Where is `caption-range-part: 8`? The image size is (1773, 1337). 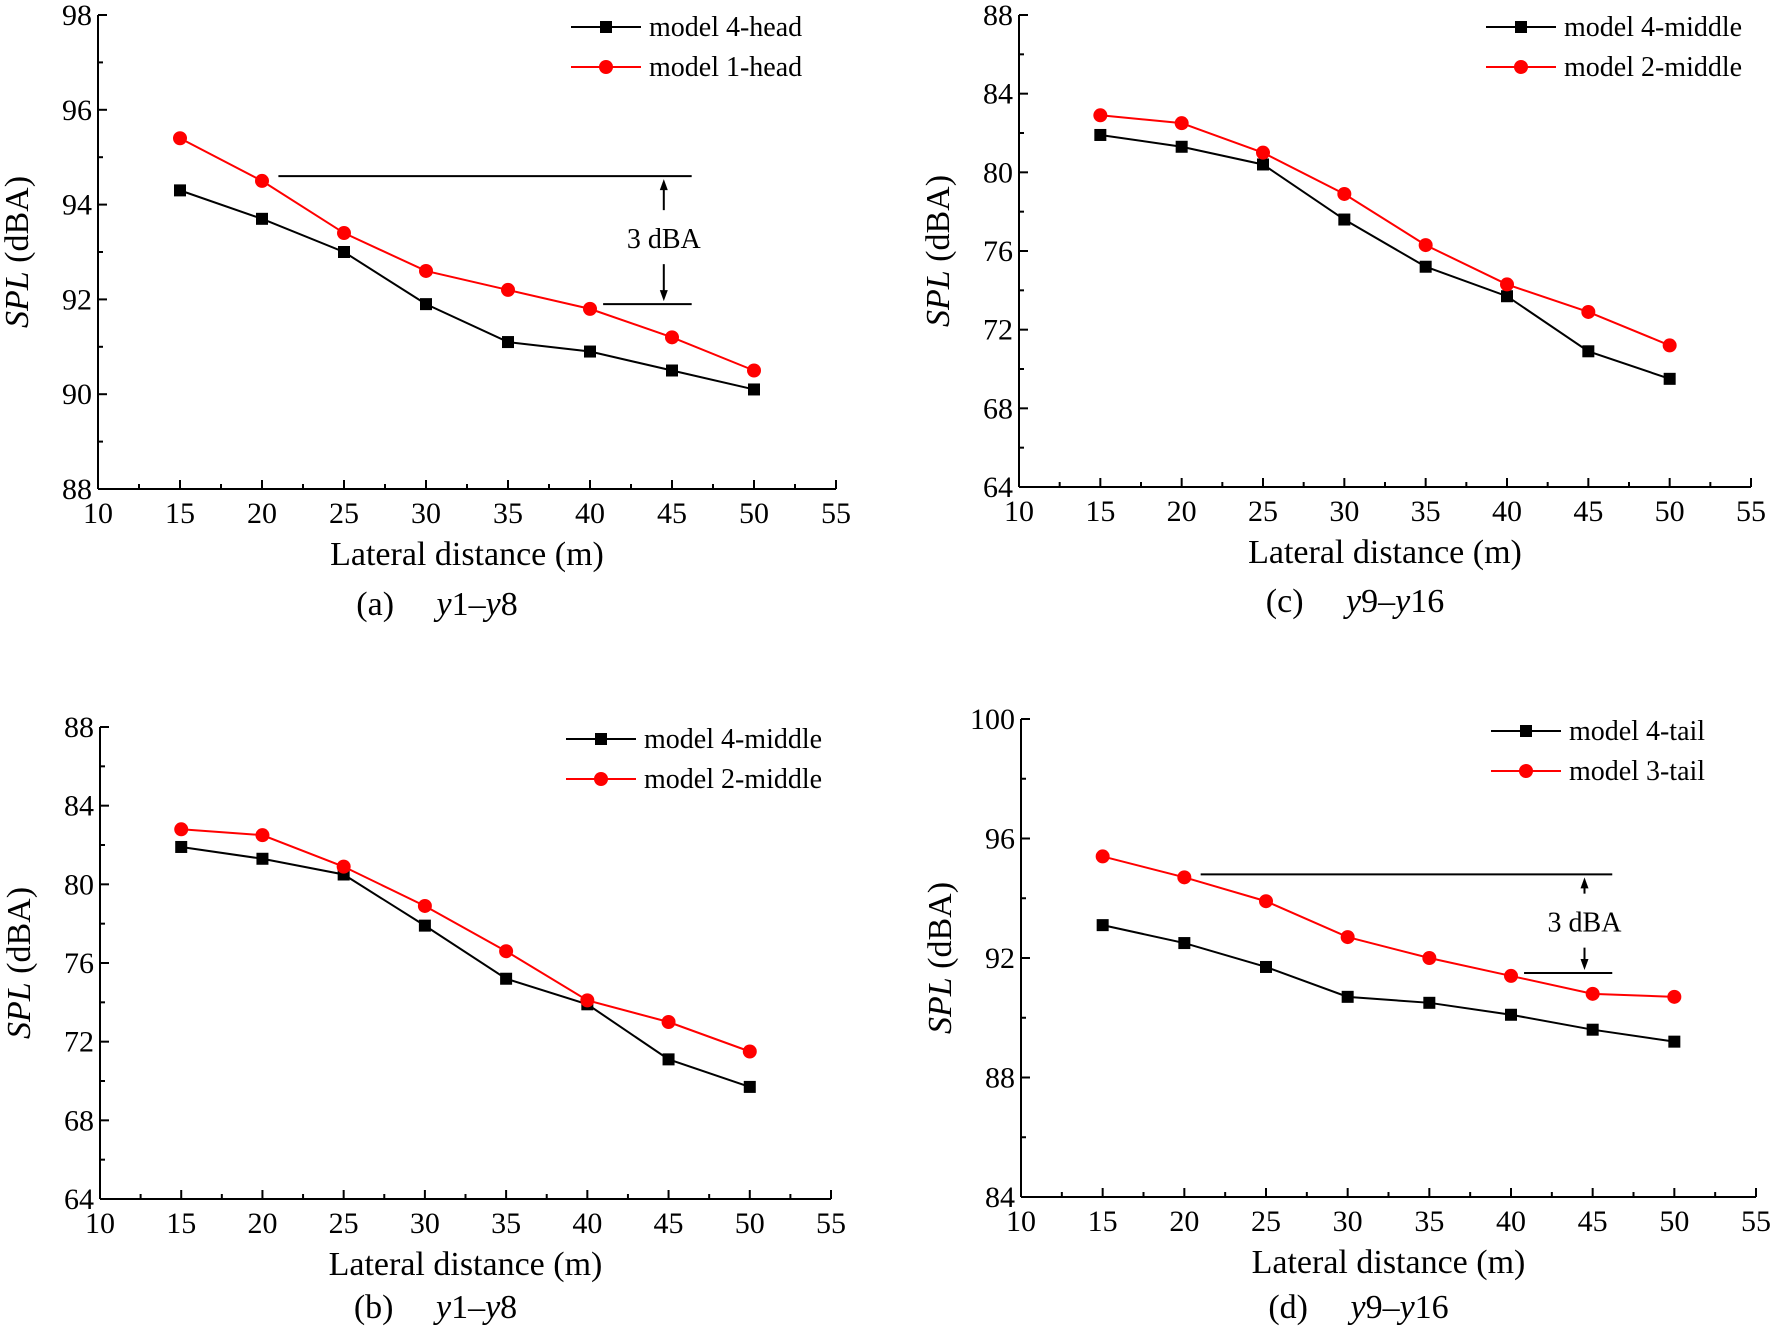 caption-range-part: 8 is located at coordinates (508, 1307).